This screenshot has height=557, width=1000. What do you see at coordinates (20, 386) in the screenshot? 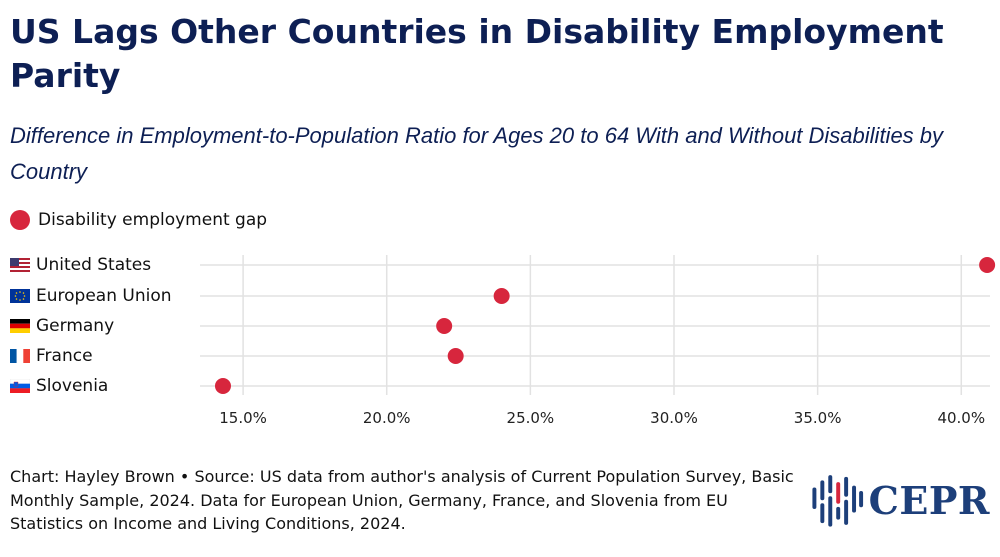
I see `slovenia-flag-icon` at bounding box center [20, 386].